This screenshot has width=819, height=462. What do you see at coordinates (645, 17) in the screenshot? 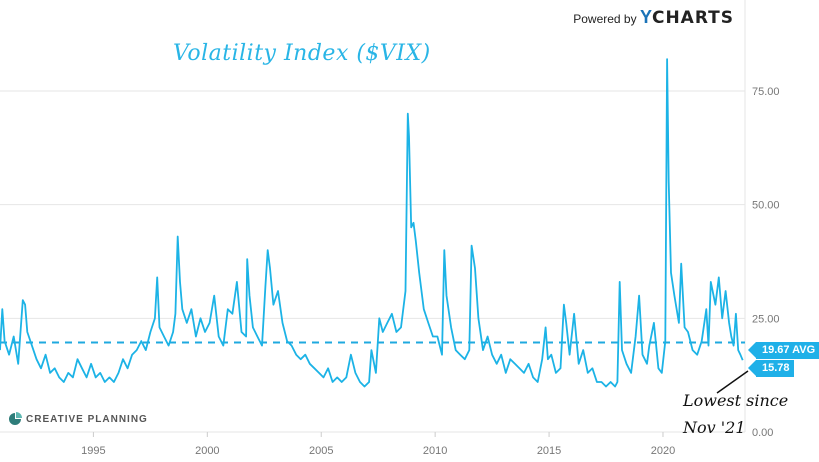
I see `ycharts-y-logo: Y` at bounding box center [645, 17].